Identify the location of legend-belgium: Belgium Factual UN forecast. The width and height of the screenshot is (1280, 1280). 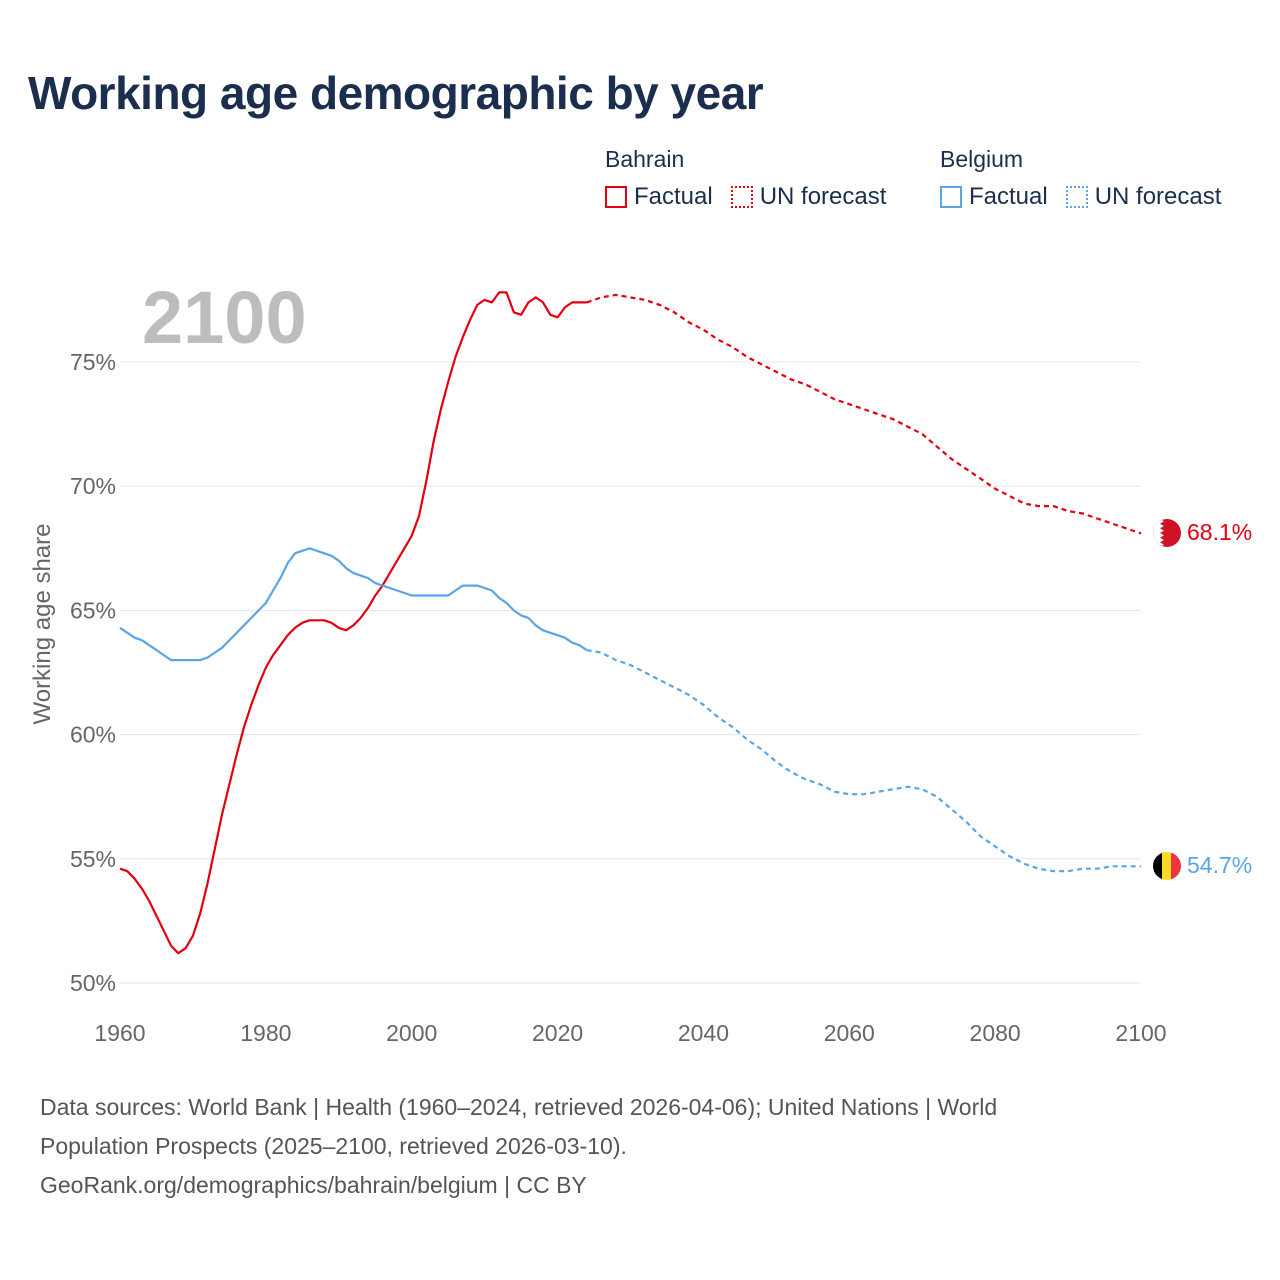
(1089, 178).